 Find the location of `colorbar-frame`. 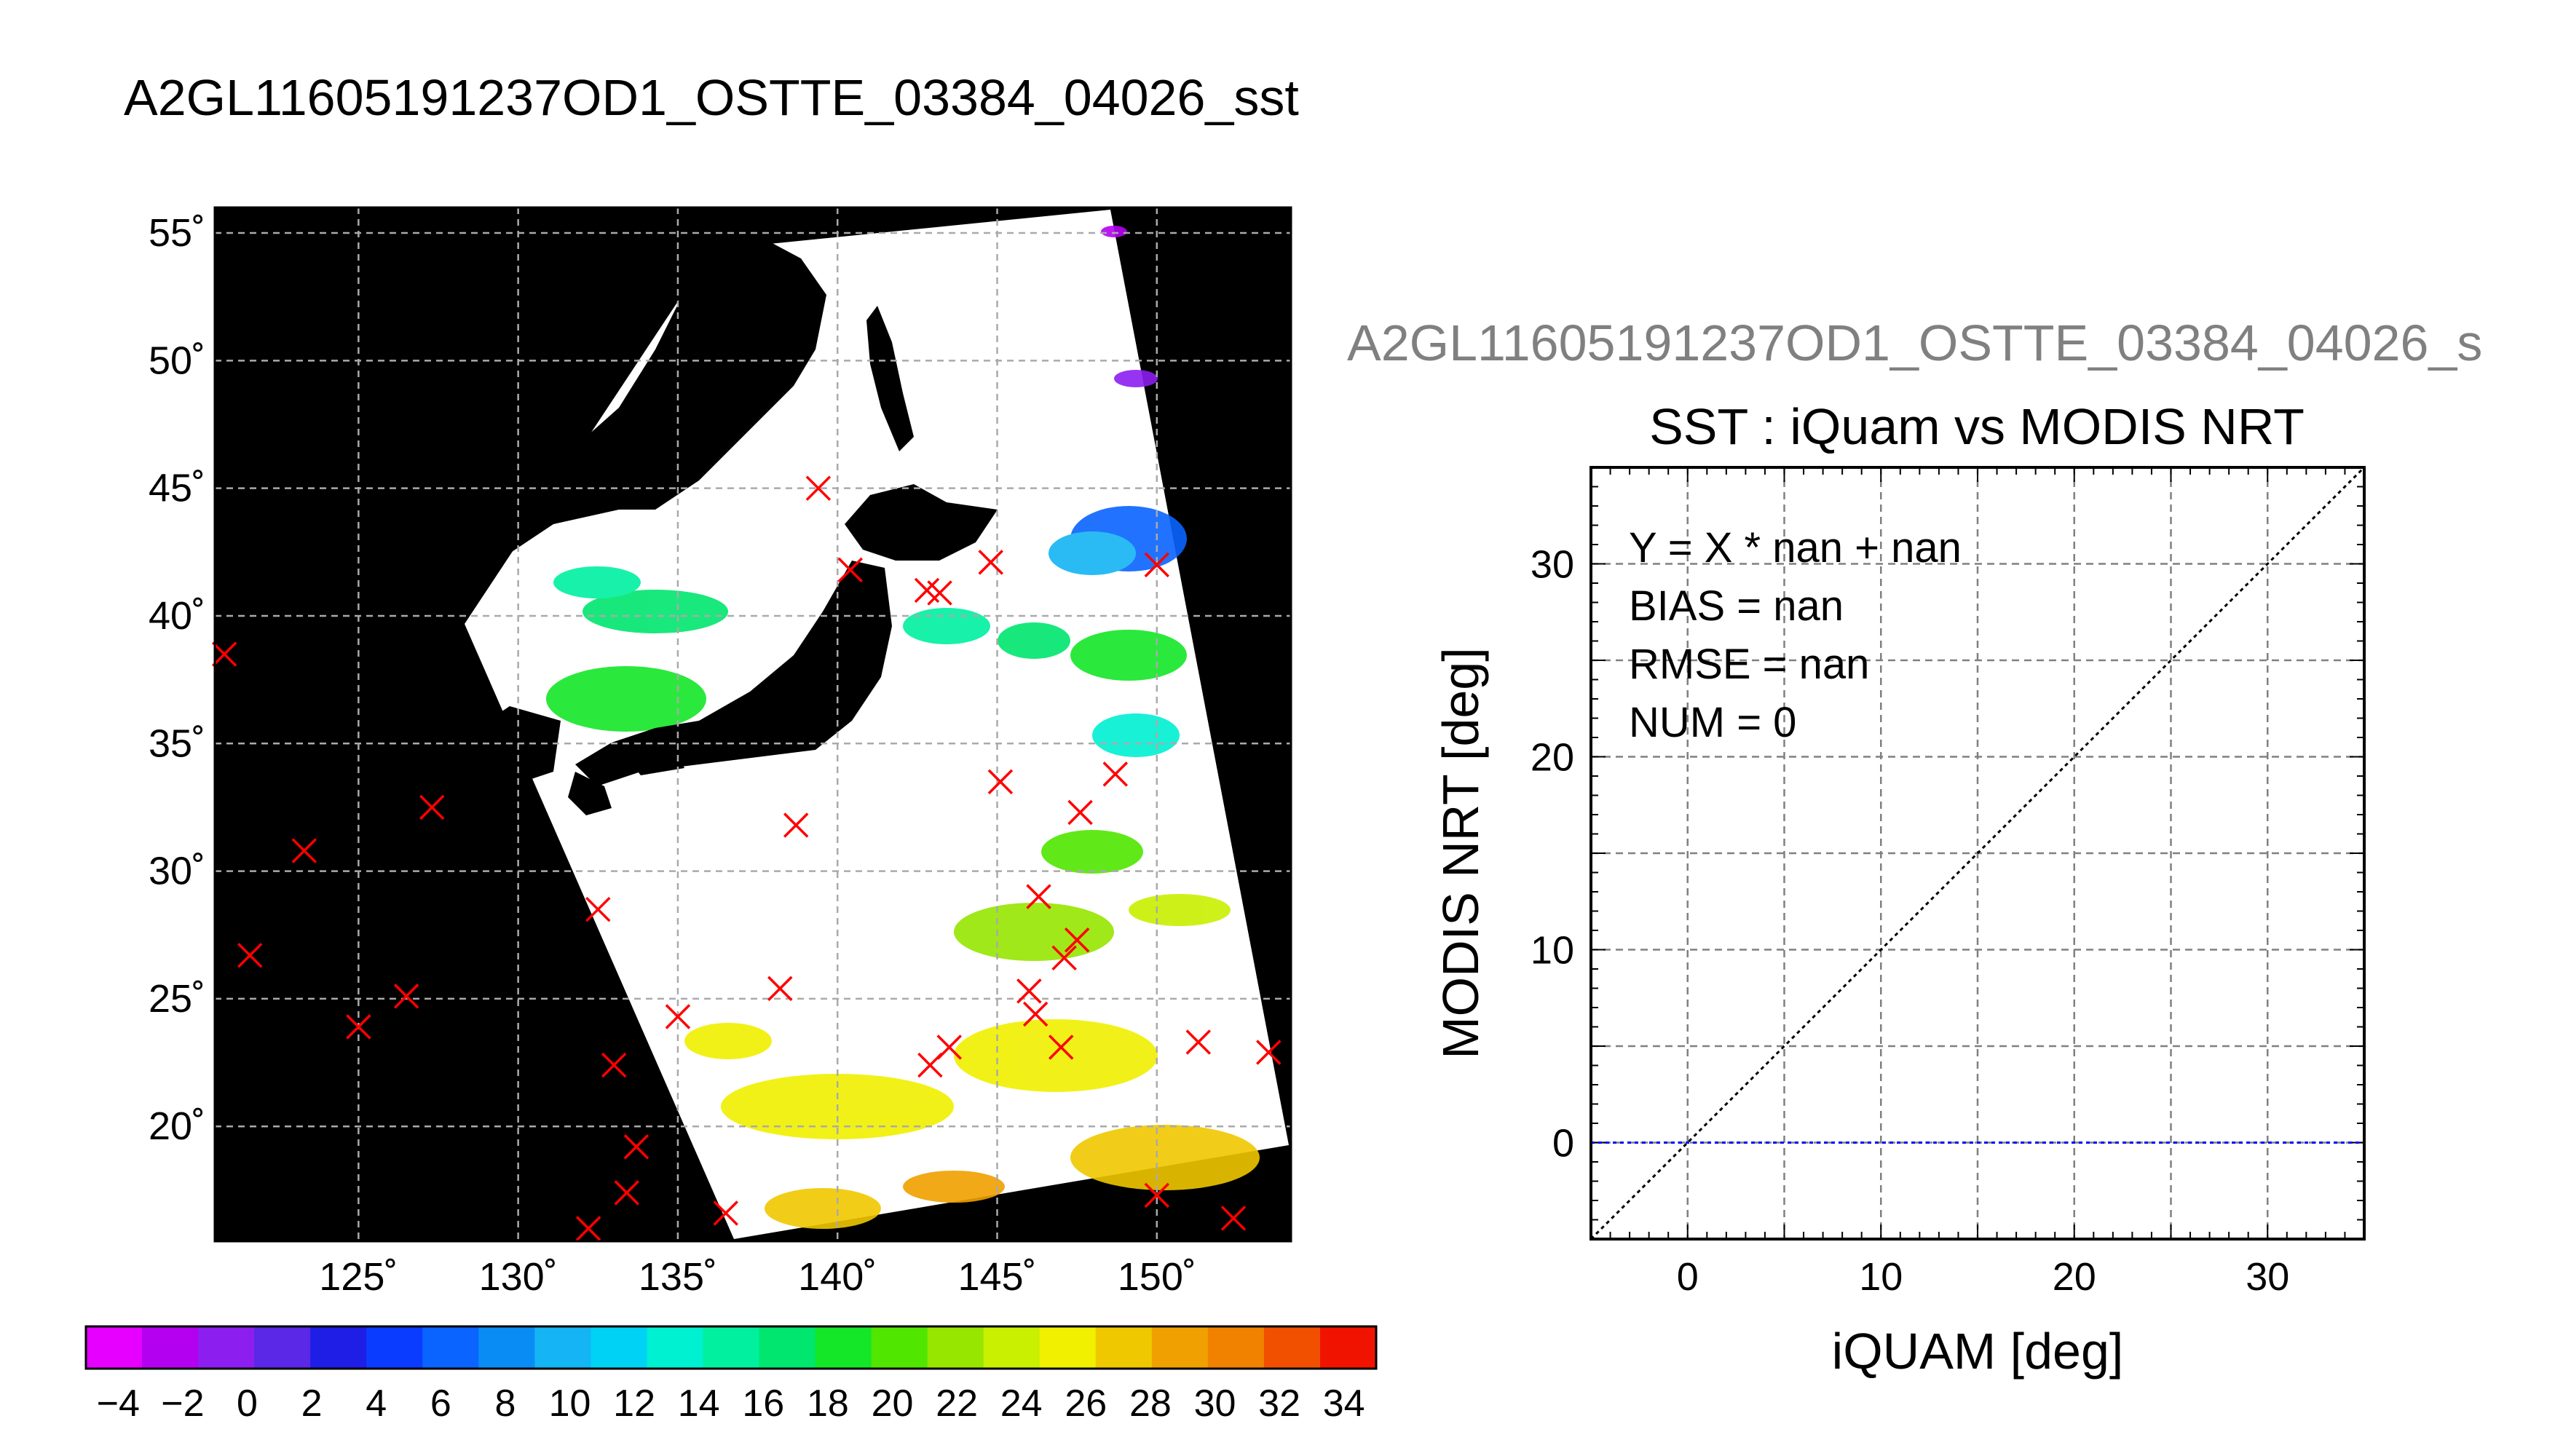

colorbar-frame is located at coordinates (731, 1347).